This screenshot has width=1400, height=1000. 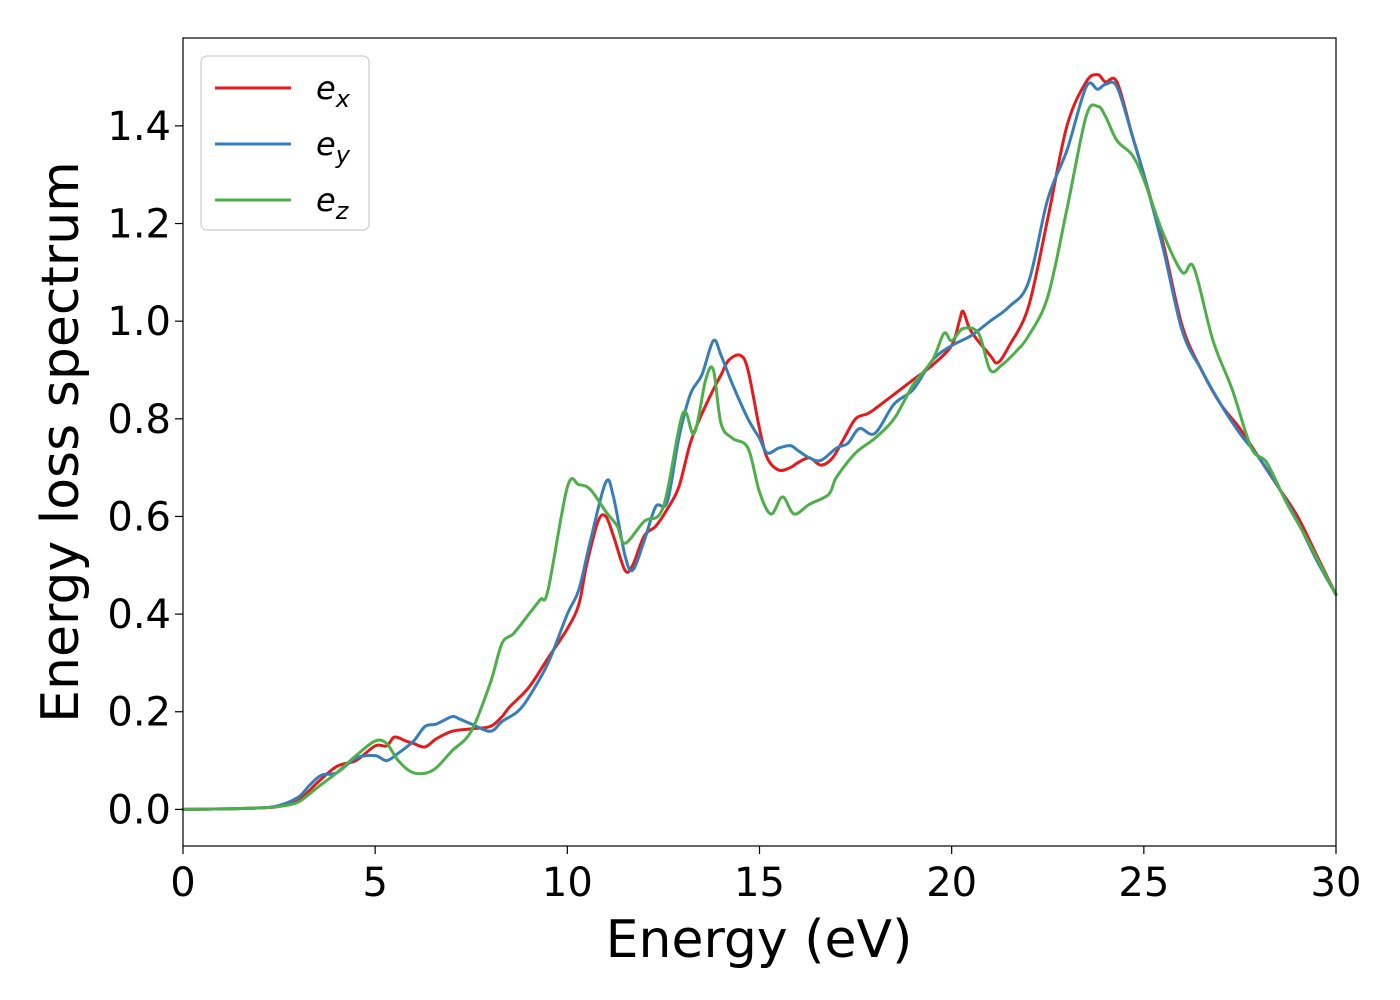 What do you see at coordinates (285, 143) in the screenshot?
I see `legend: ex ey ez` at bounding box center [285, 143].